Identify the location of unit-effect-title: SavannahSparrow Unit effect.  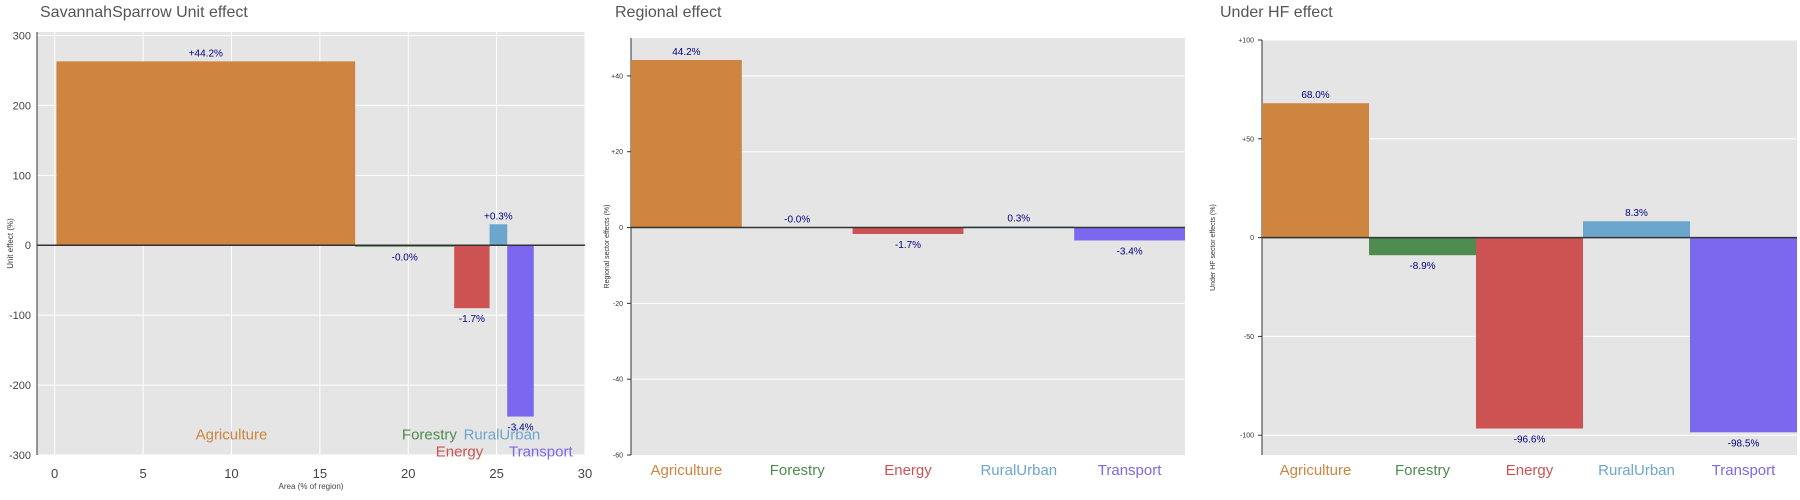
(144, 12).